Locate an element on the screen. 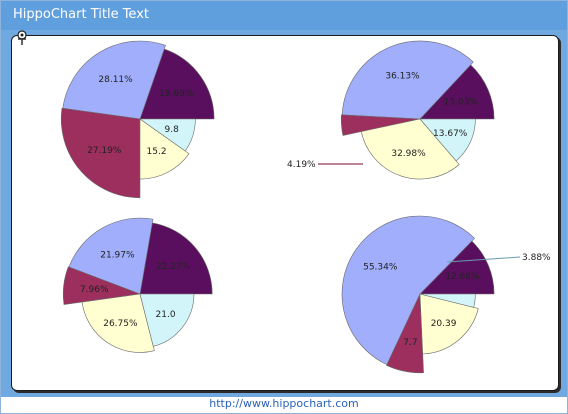 This screenshot has height=414, width=568. slice-label: 4.19% is located at coordinates (301, 165).